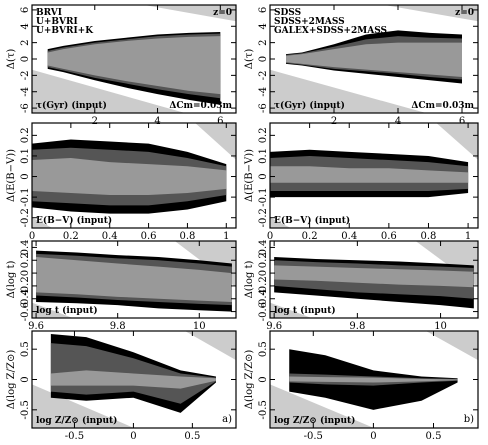 This screenshot has height=445, width=488. Describe the element at coordinates (57, 22) in the screenshot. I see `legend-entry: U+BVRI` at that location.